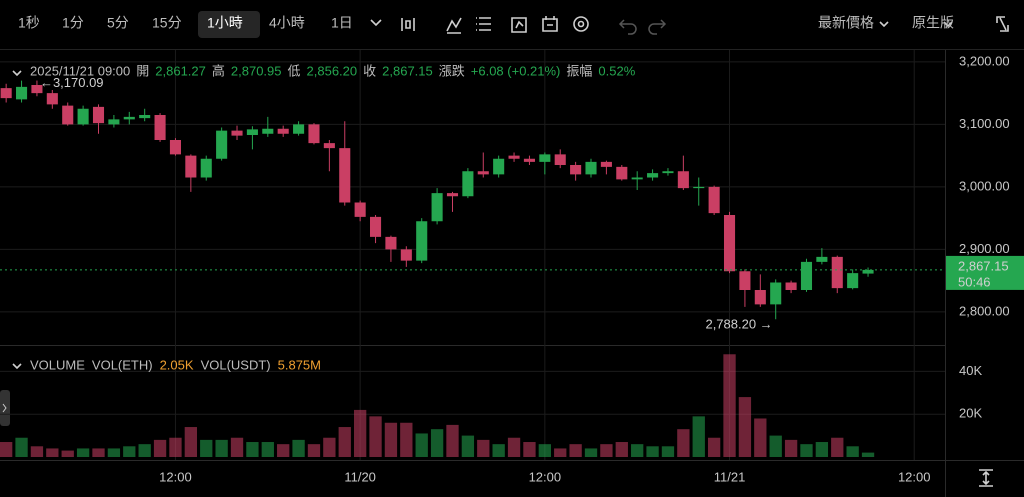 This screenshot has height=497, width=1024. What do you see at coordinates (376, 23) in the screenshot?
I see `more-intervals` at bounding box center [376, 23].